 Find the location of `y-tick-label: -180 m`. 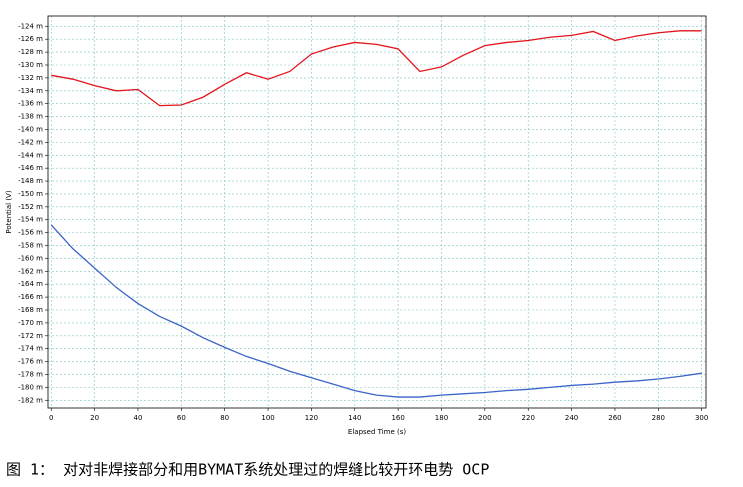

y-tick-label: -180 m is located at coordinates (30, 387).